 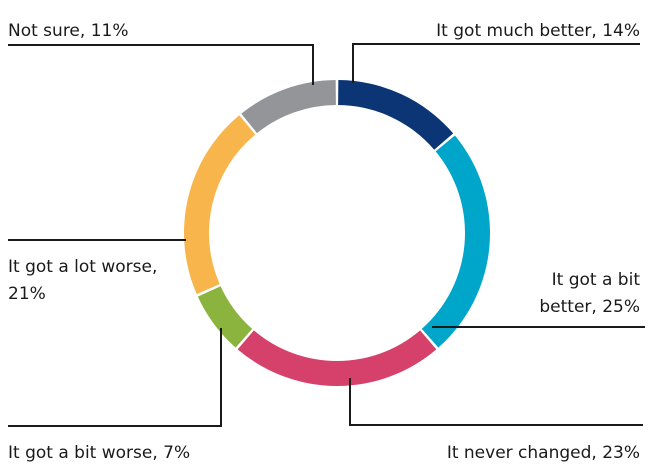 What do you see at coordinates (589, 293) in the screenshot?
I see `slice-label-2: It got a bit better, 25%` at bounding box center [589, 293].